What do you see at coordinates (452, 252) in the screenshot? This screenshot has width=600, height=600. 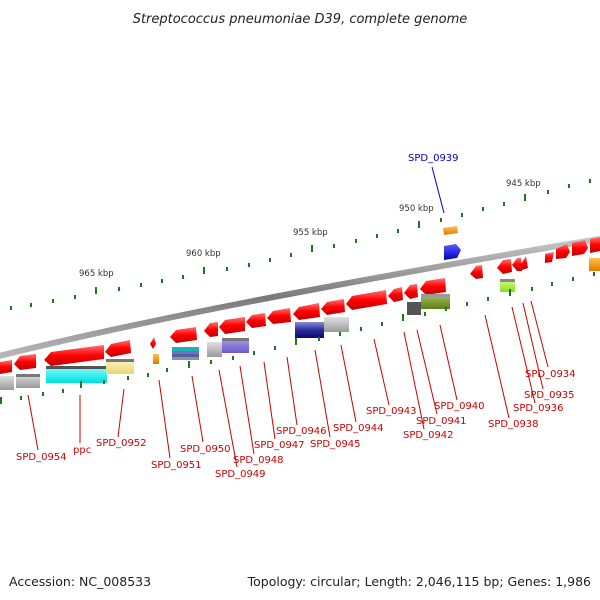 I see `gene-arrow-highlight` at bounding box center [452, 252].